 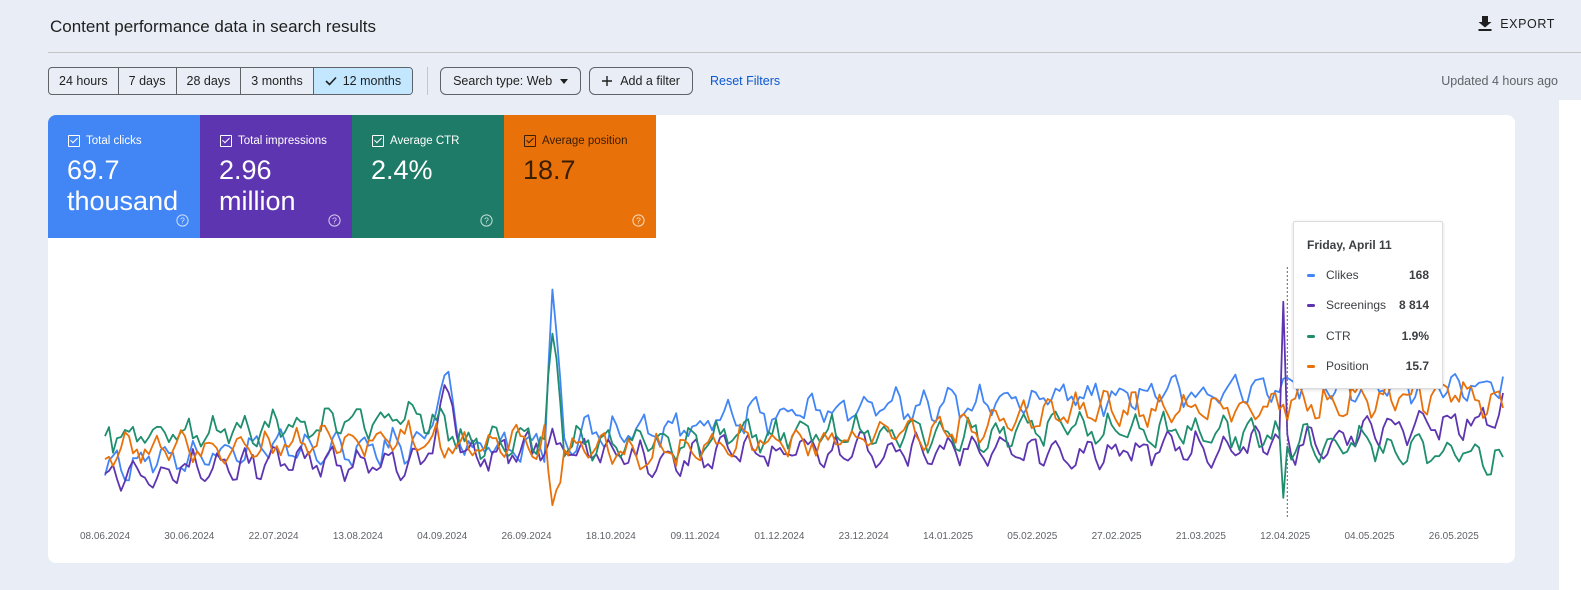 What do you see at coordinates (607, 81) in the screenshot?
I see `plus-icon` at bounding box center [607, 81].